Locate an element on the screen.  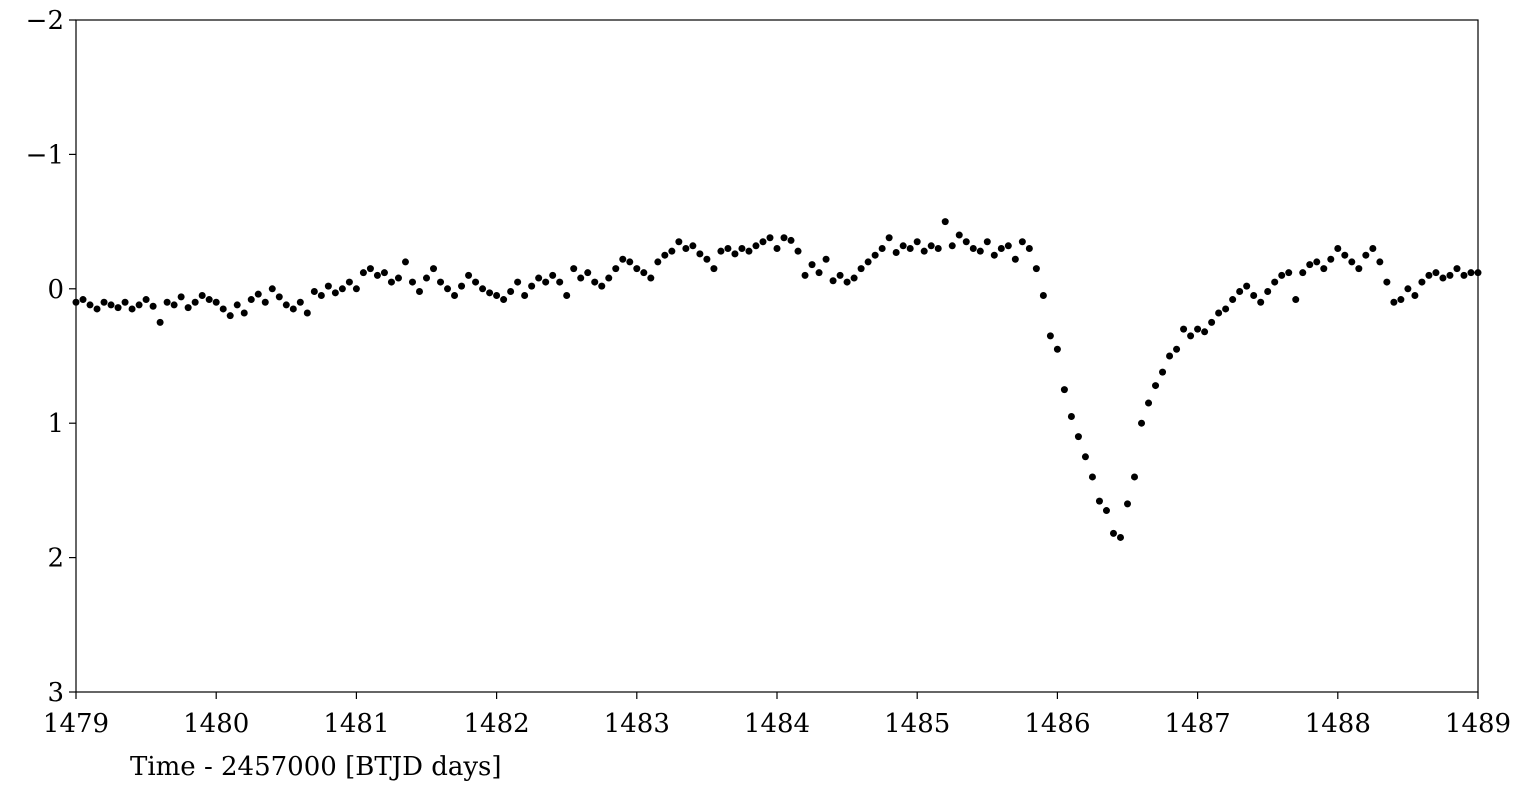
y-tick-label: 2 is located at coordinates (55, 559).